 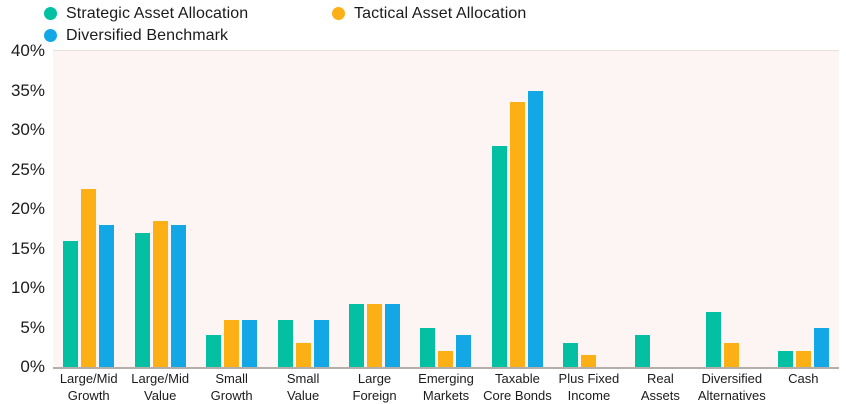 I want to click on y-axis-tick-label: 35%, so click(x=27, y=90).